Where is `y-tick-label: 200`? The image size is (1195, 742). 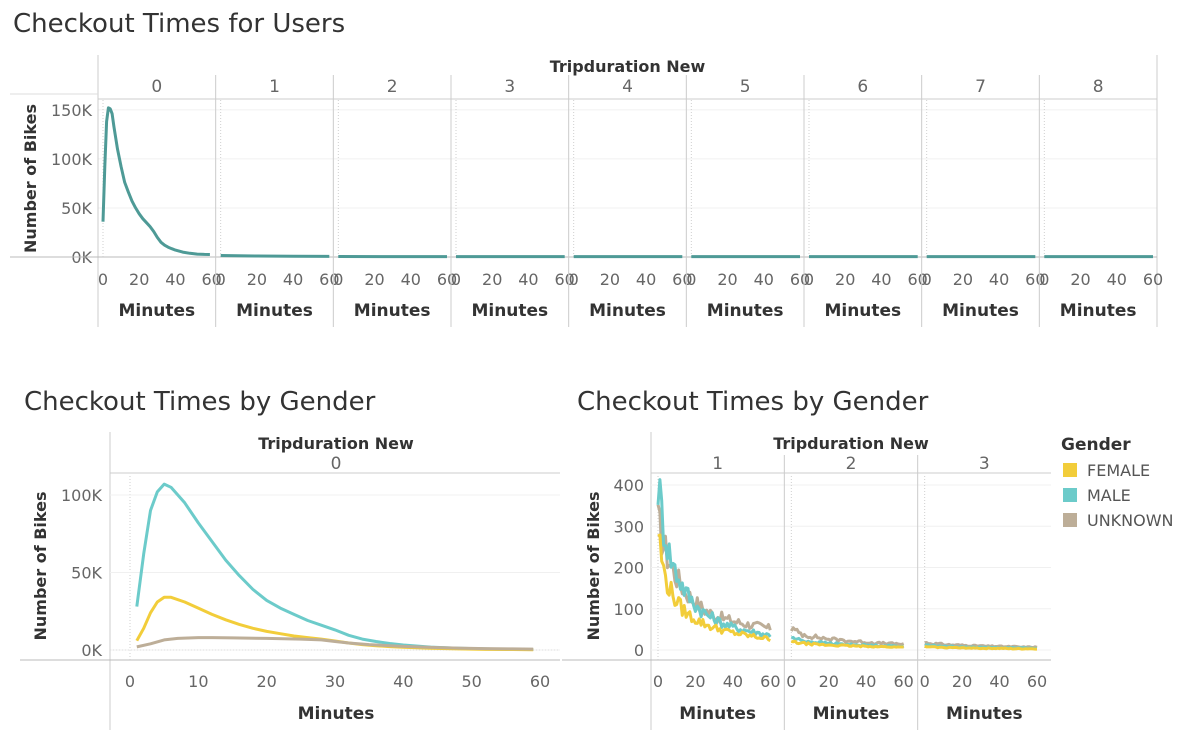 y-tick-label: 200 is located at coordinates (628, 568).